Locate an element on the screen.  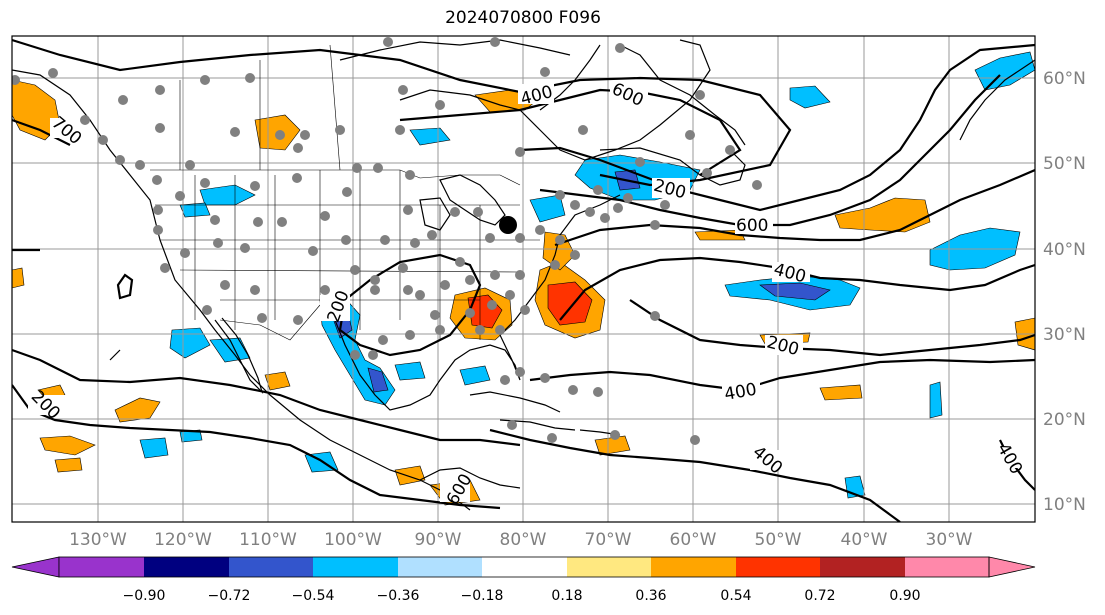
colorbar-extend-low is located at coordinates (35, 567).